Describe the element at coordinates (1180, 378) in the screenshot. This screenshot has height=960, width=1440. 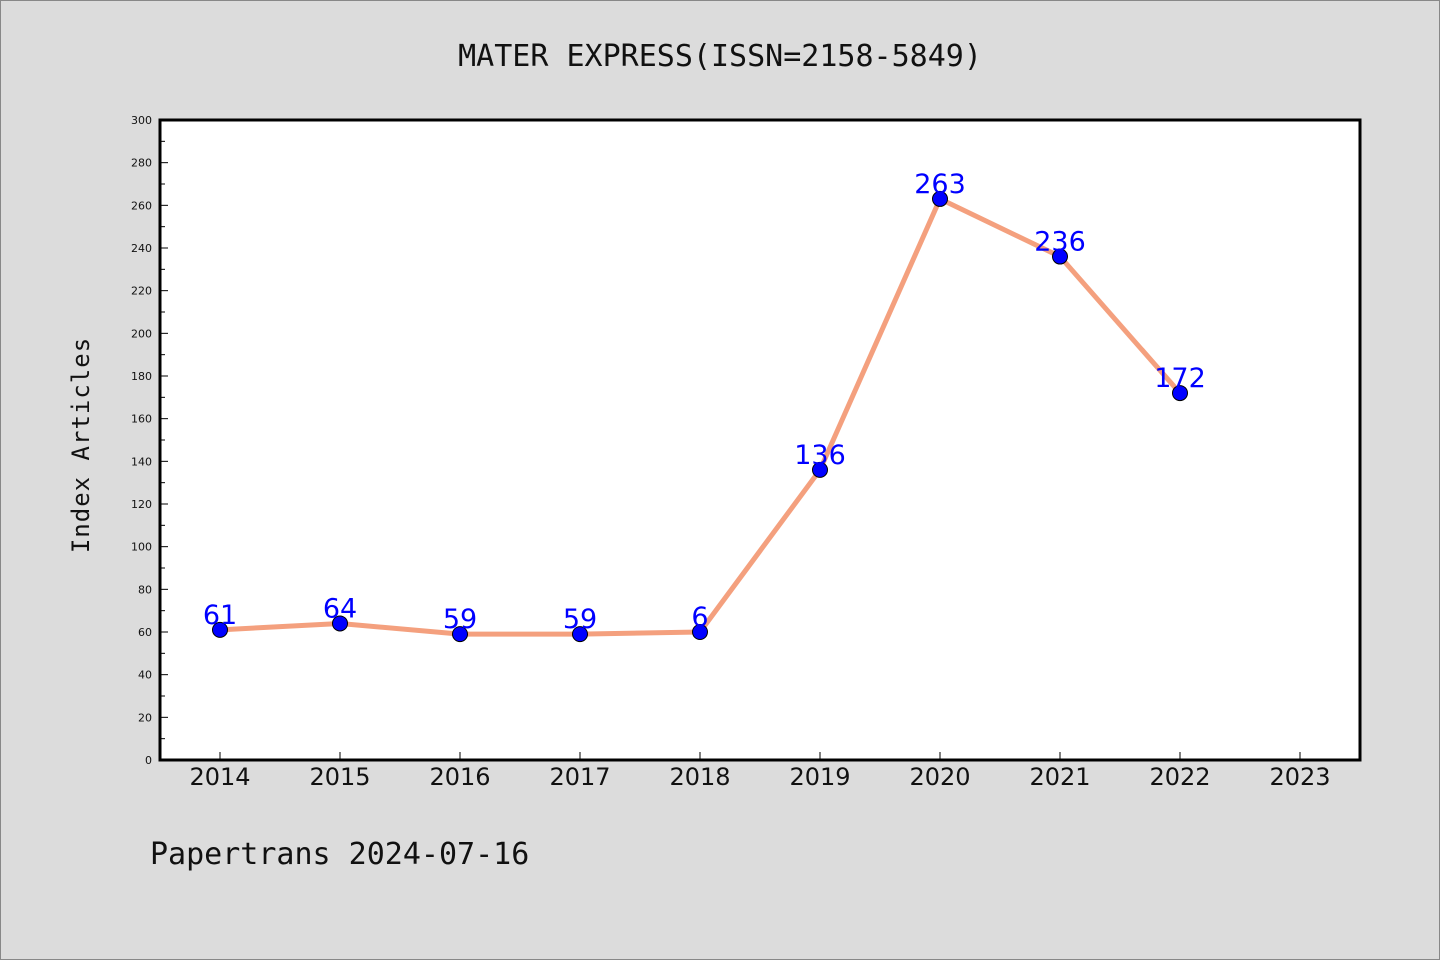
I see `data-label: 172` at that location.